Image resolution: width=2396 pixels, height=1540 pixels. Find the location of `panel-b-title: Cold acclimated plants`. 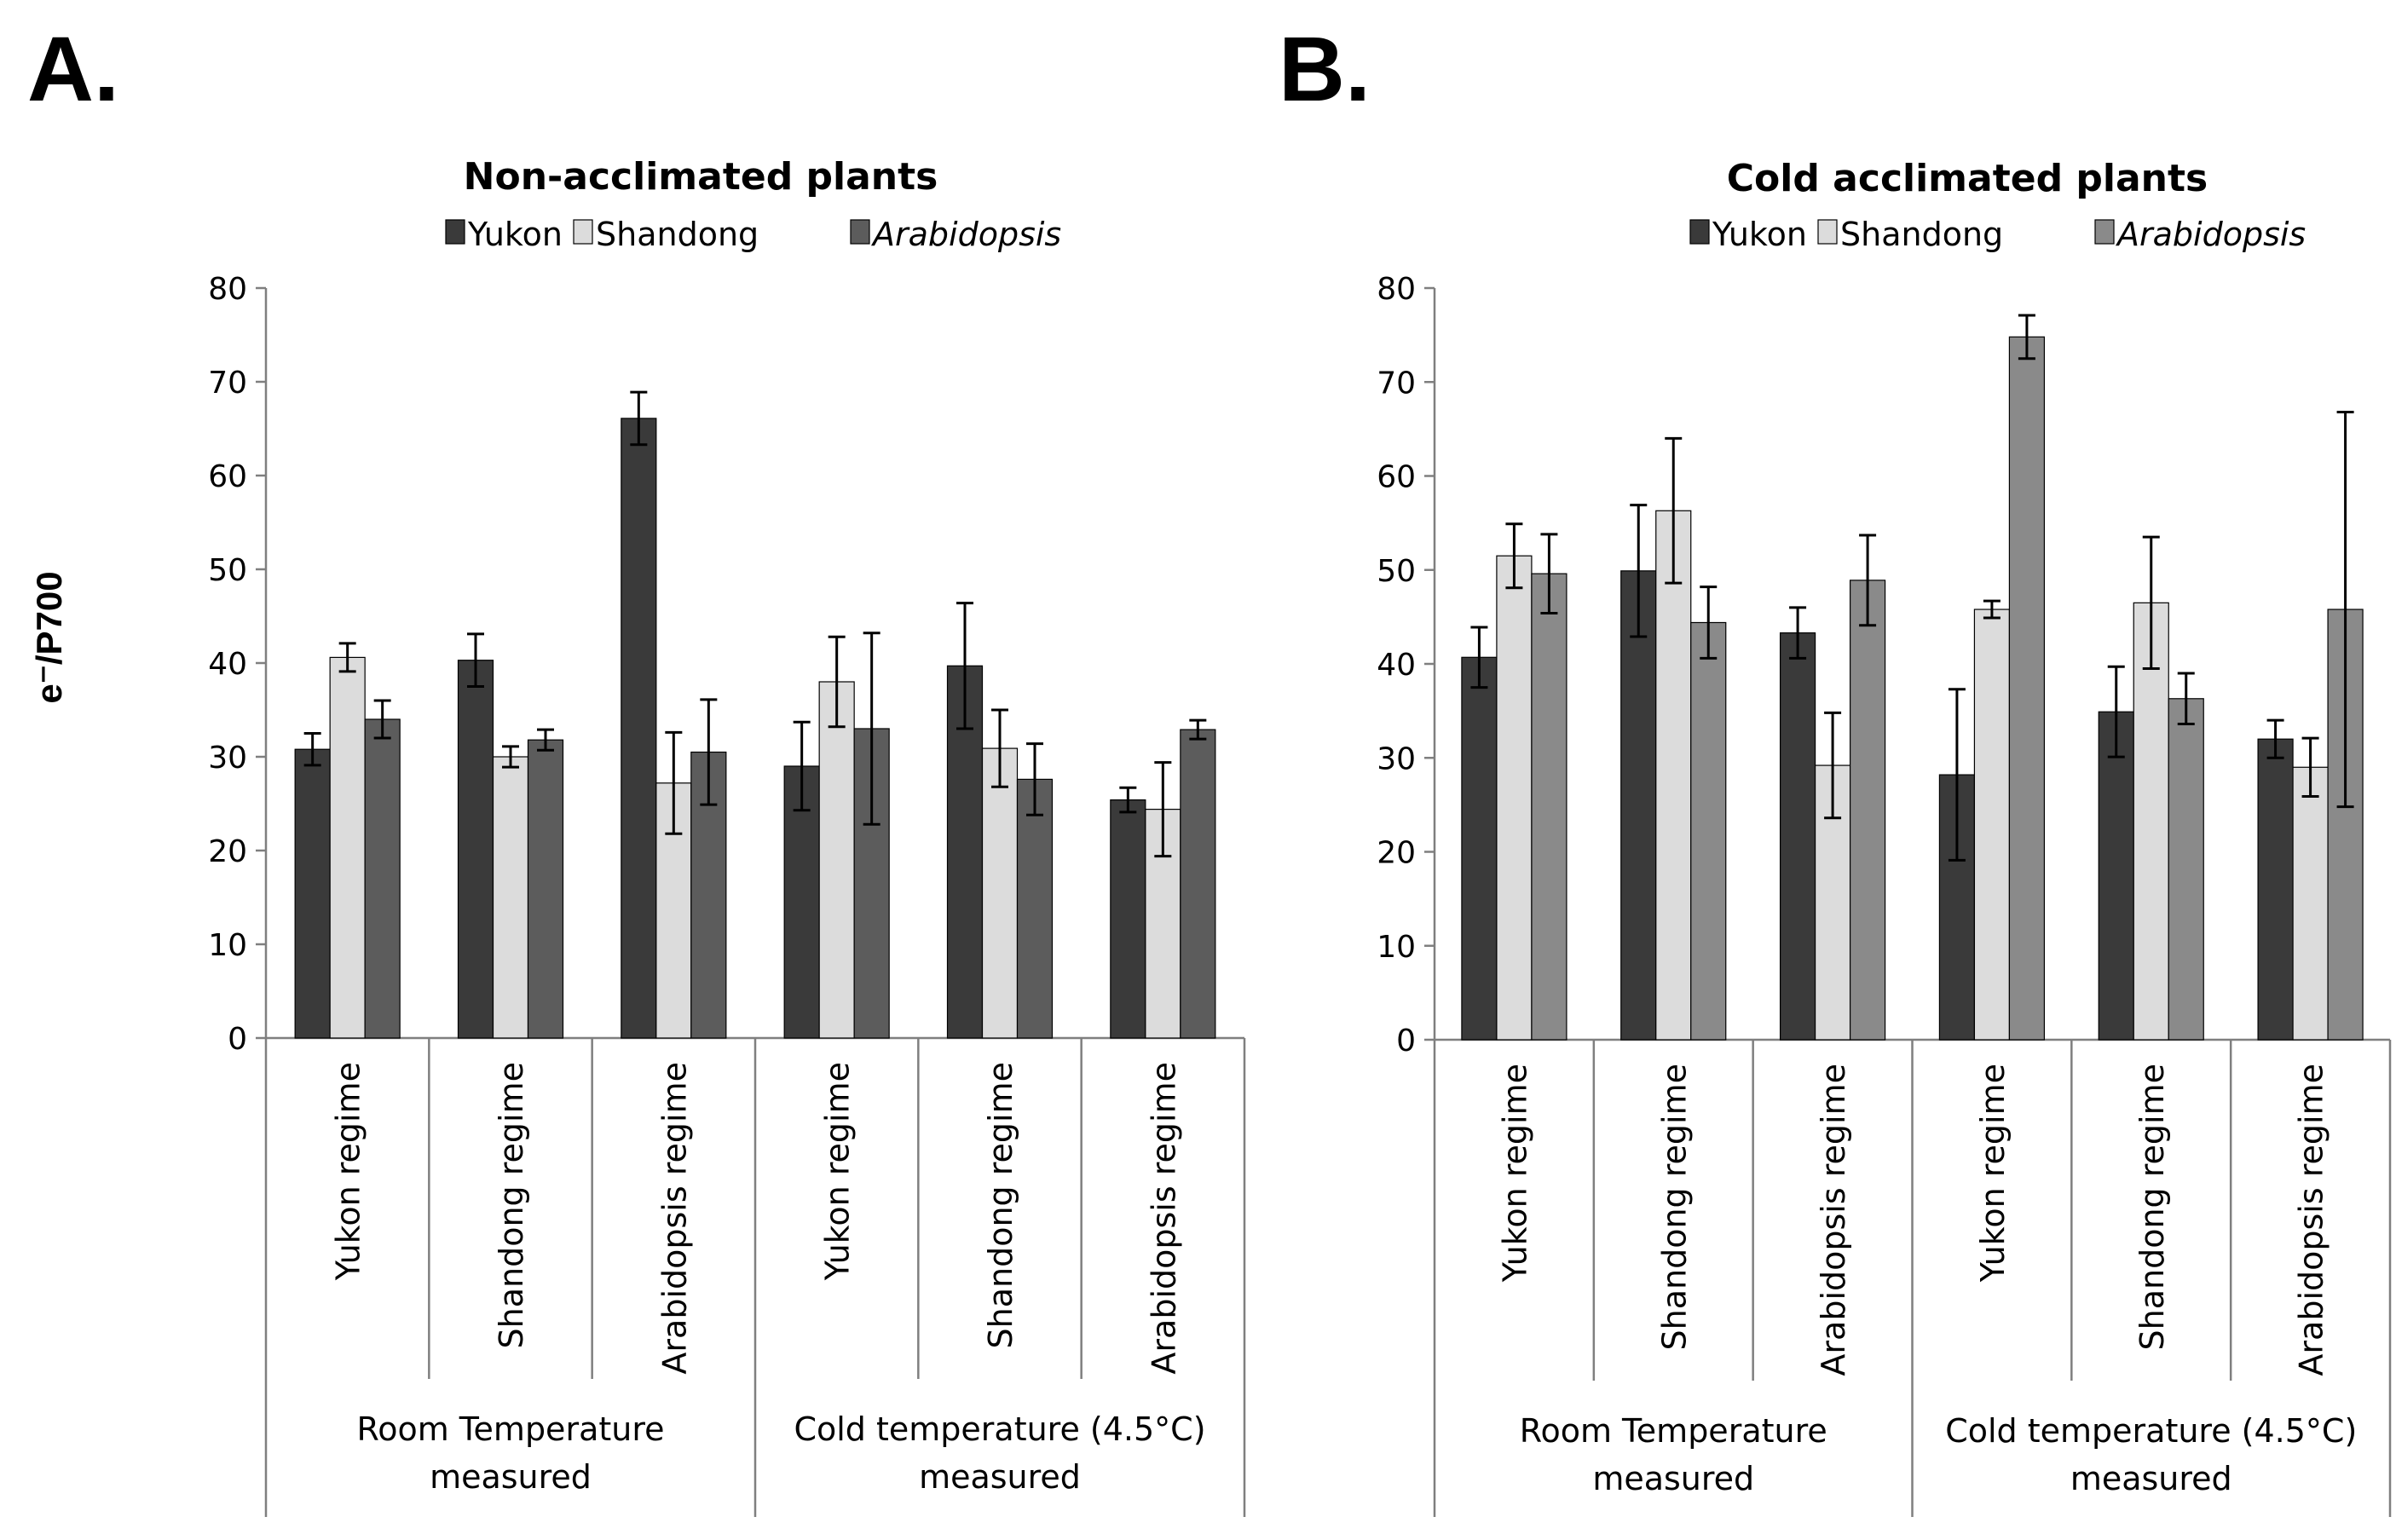

panel-b-title: Cold acclimated plants is located at coordinates (1967, 178).